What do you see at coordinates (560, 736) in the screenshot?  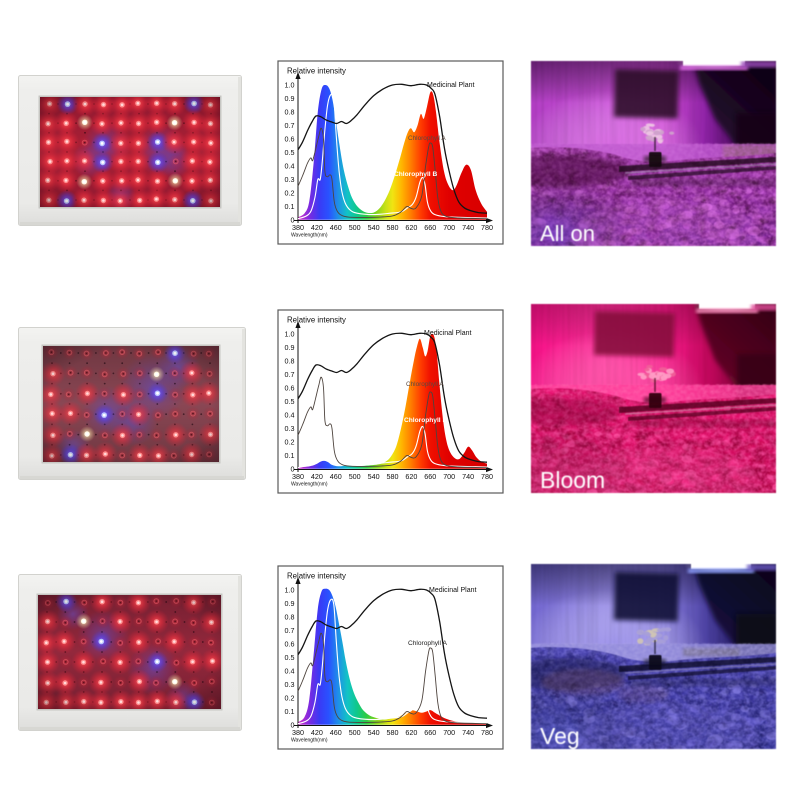 I see `svg-text: Veg` at bounding box center [560, 736].